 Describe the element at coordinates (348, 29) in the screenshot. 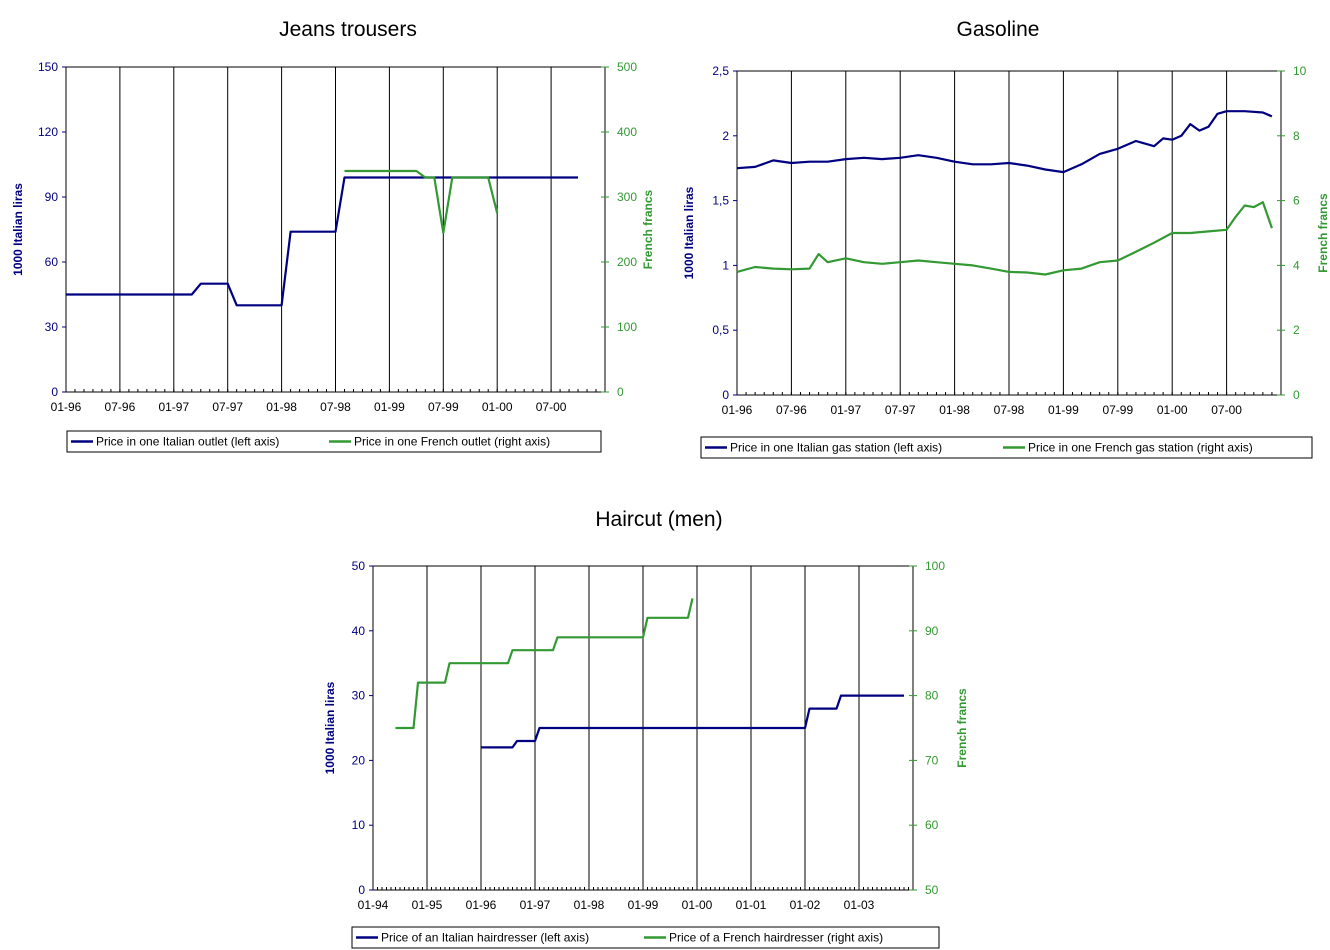

I see `chart-title: Jeans trousers` at that location.